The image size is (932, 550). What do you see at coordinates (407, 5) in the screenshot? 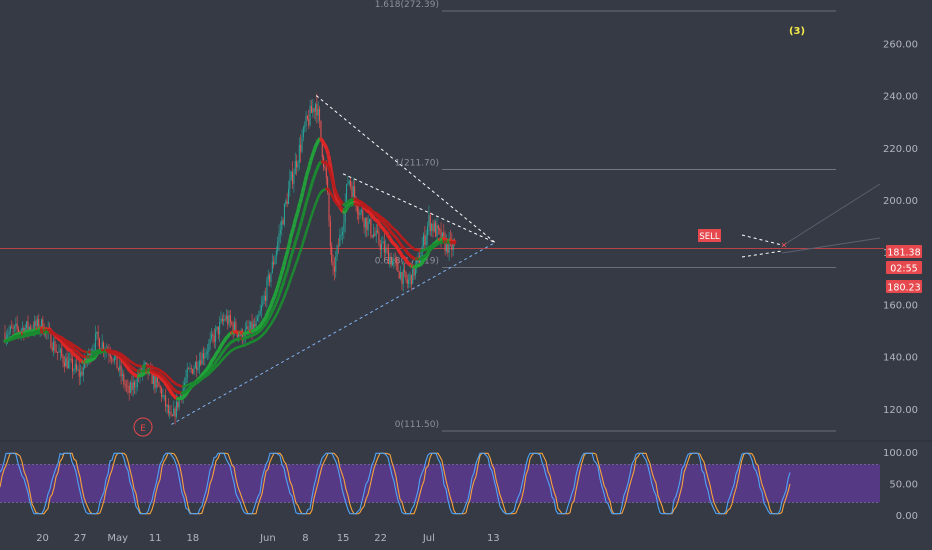
I see `fib-level-label: 1.618(272.39)` at bounding box center [407, 5].